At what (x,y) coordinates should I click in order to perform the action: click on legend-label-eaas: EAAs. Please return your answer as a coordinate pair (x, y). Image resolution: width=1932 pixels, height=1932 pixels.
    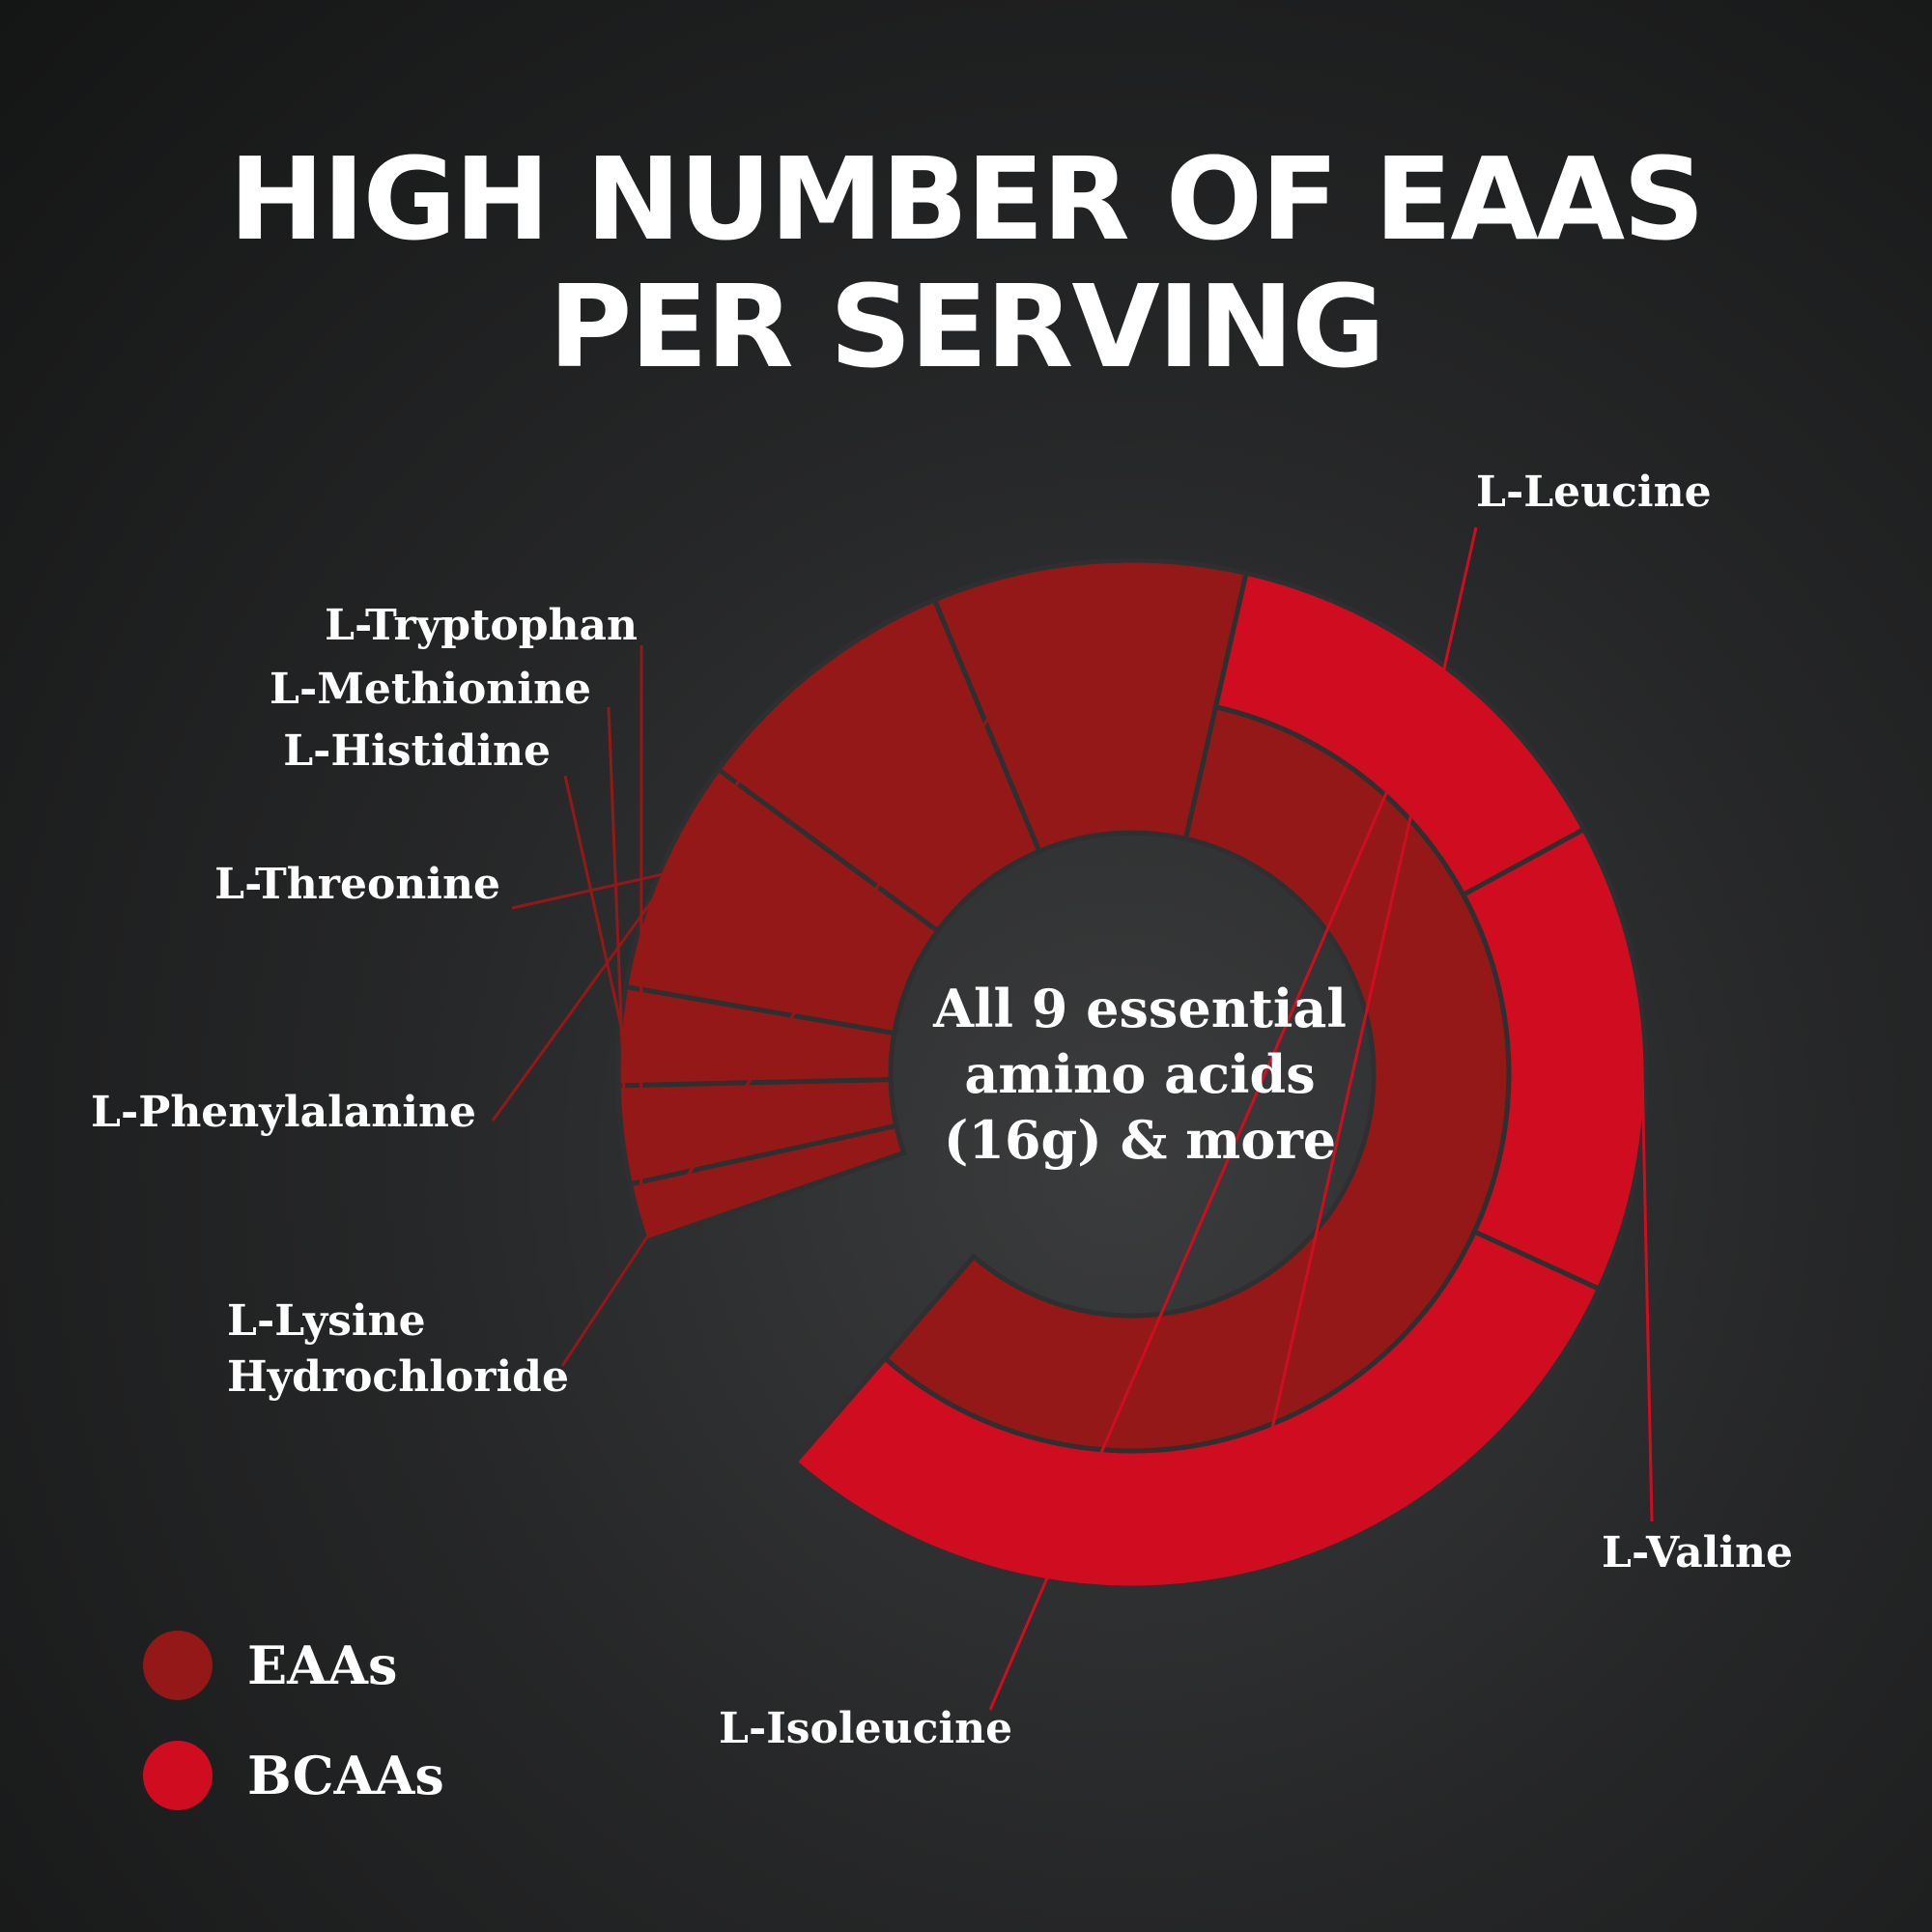
    Looking at the image, I should click on (322, 1665).